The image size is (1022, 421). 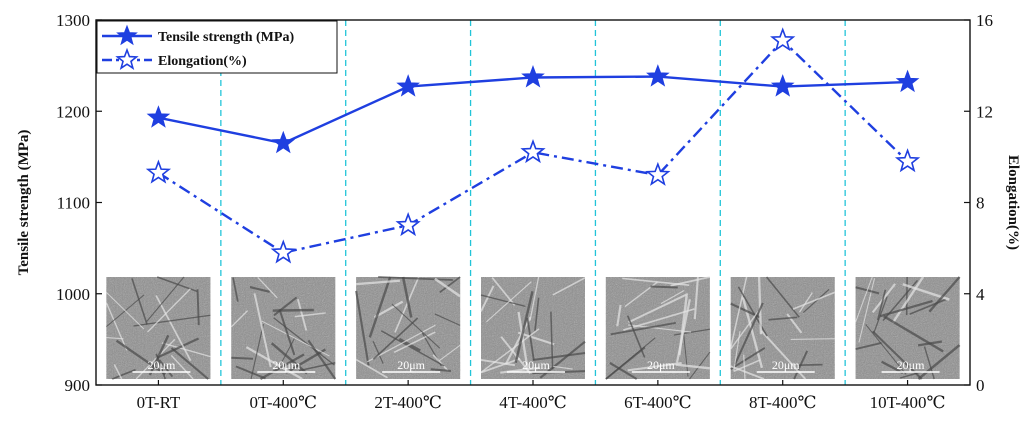 What do you see at coordinates (408, 328) in the screenshot?
I see `micrograph-2: 20μm` at bounding box center [408, 328].